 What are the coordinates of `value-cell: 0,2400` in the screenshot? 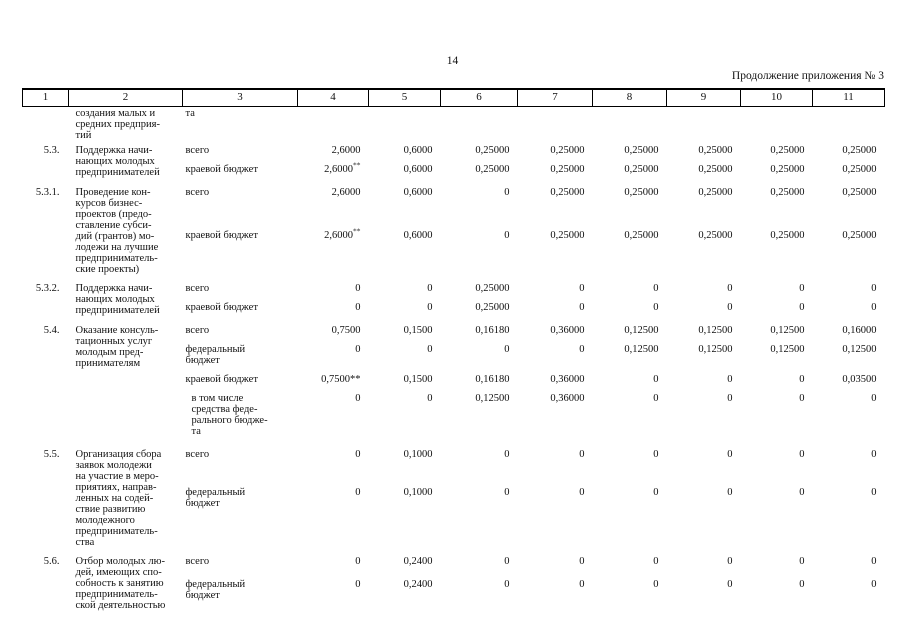 It's located at (418, 584).